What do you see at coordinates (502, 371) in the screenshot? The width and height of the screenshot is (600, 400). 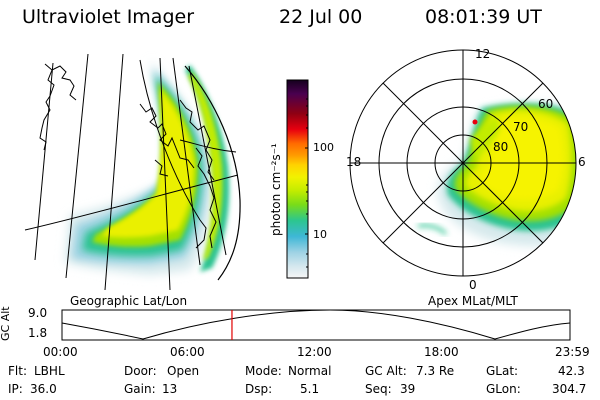 I see `status-glat-label: GLat:` at bounding box center [502, 371].